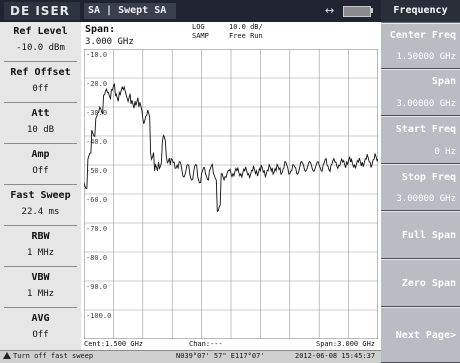  Describe the element at coordinates (114, 344) in the screenshot. I see `center-frequency-readout: Cent:1.500 GHz` at that location.